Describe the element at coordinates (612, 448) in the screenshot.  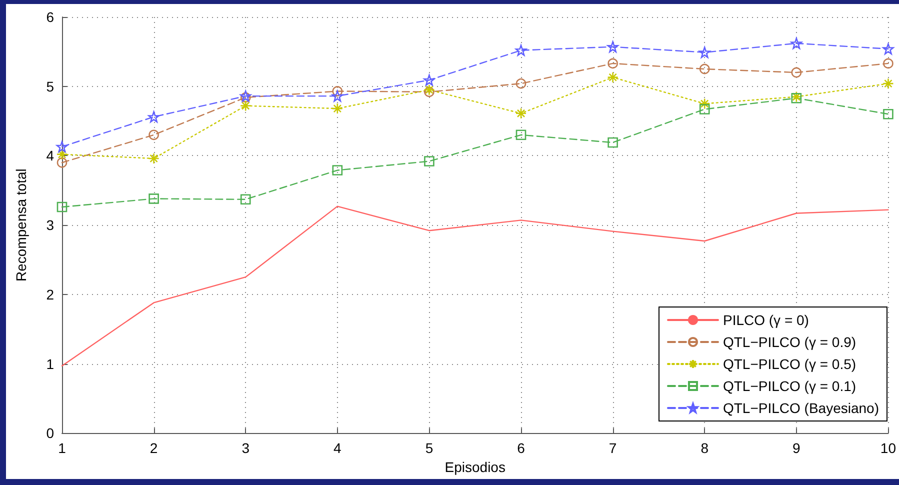
I see `x-tick-label: 7` at that location.